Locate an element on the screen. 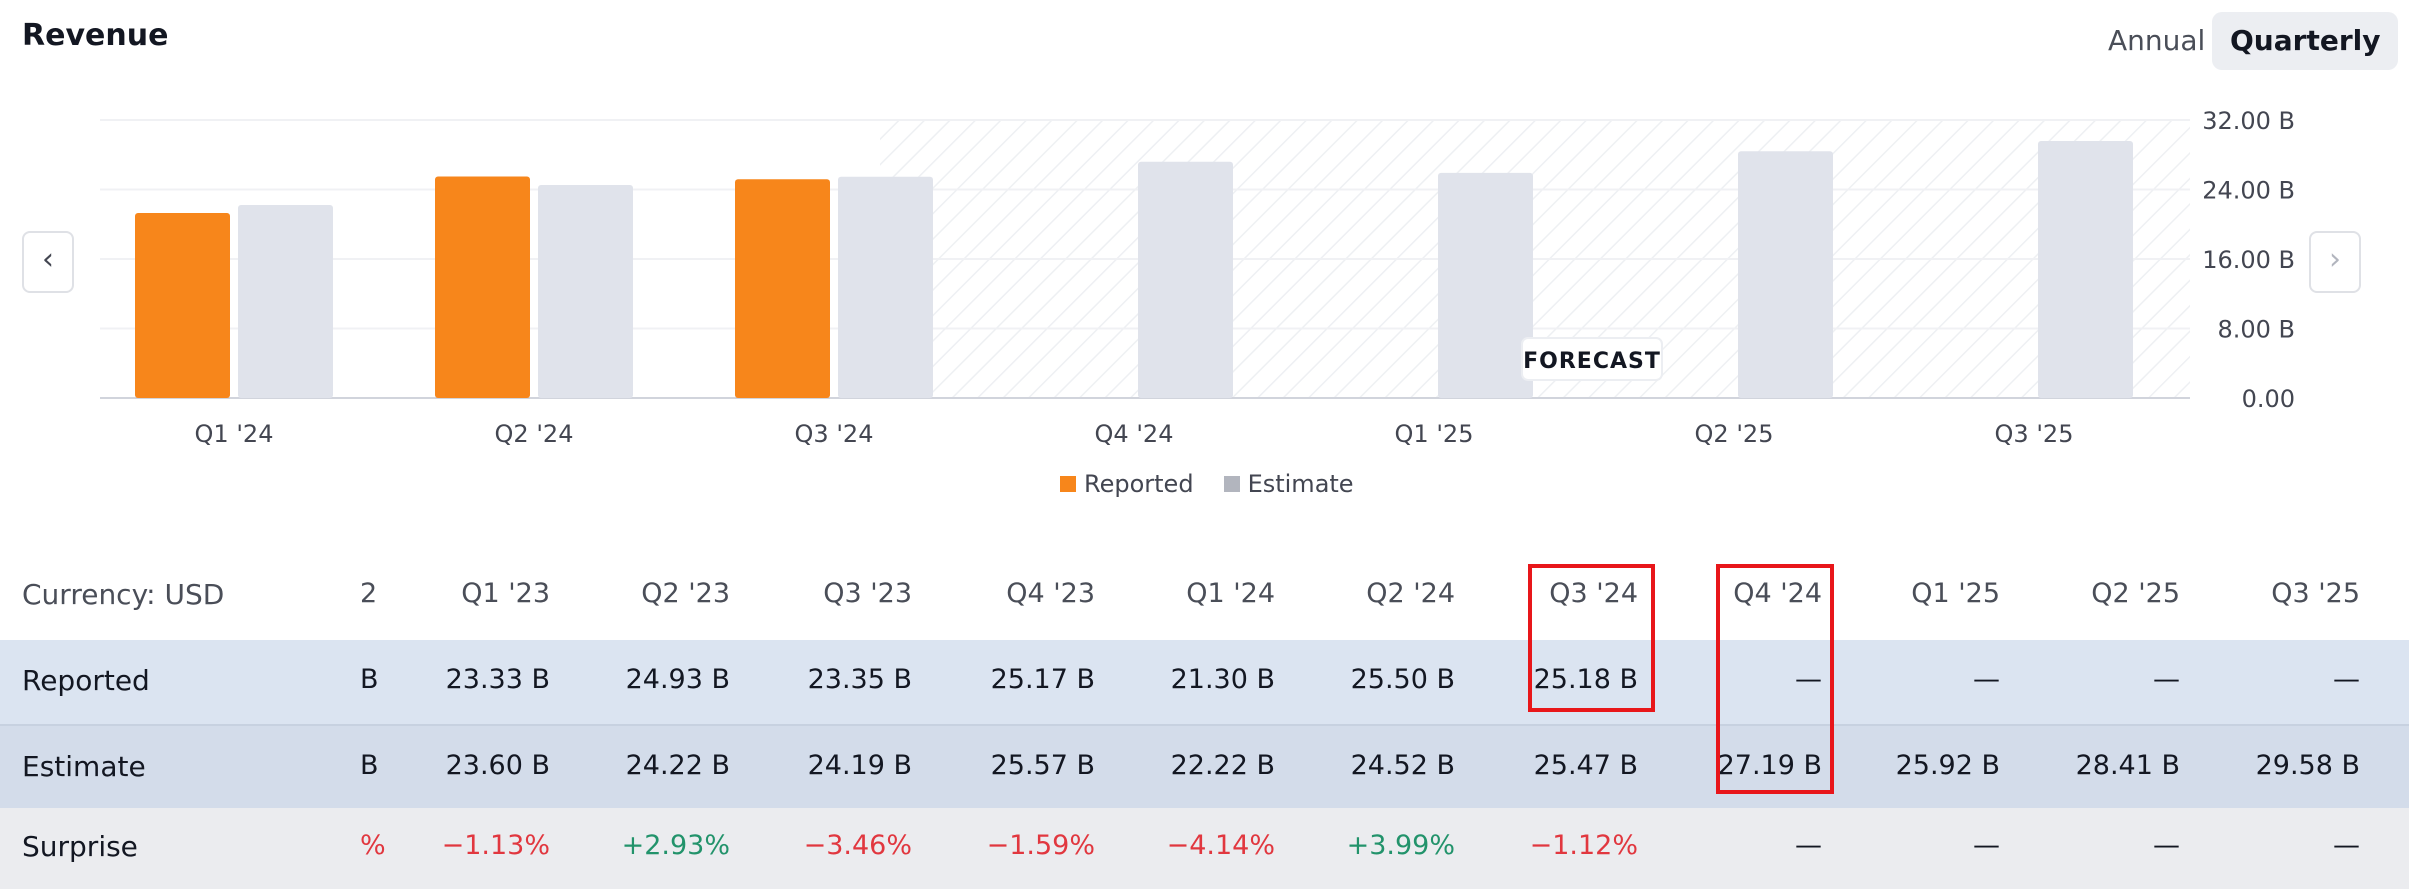 The image size is (2409, 889). column-header: Q3 '25 is located at coordinates (2315, 593).